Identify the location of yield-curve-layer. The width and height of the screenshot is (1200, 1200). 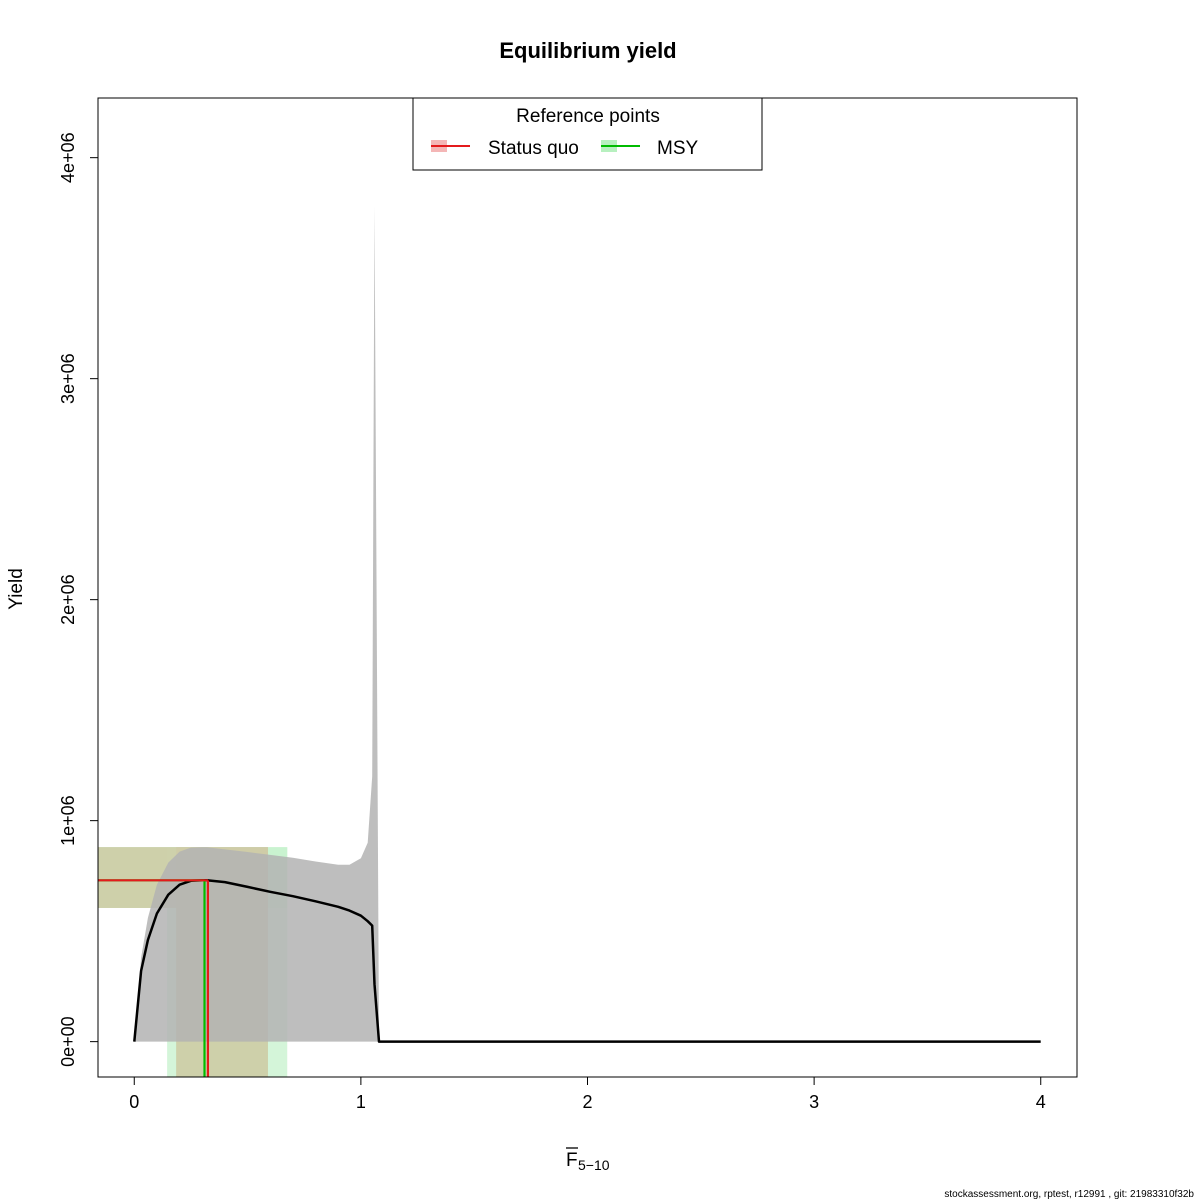
(587, 961).